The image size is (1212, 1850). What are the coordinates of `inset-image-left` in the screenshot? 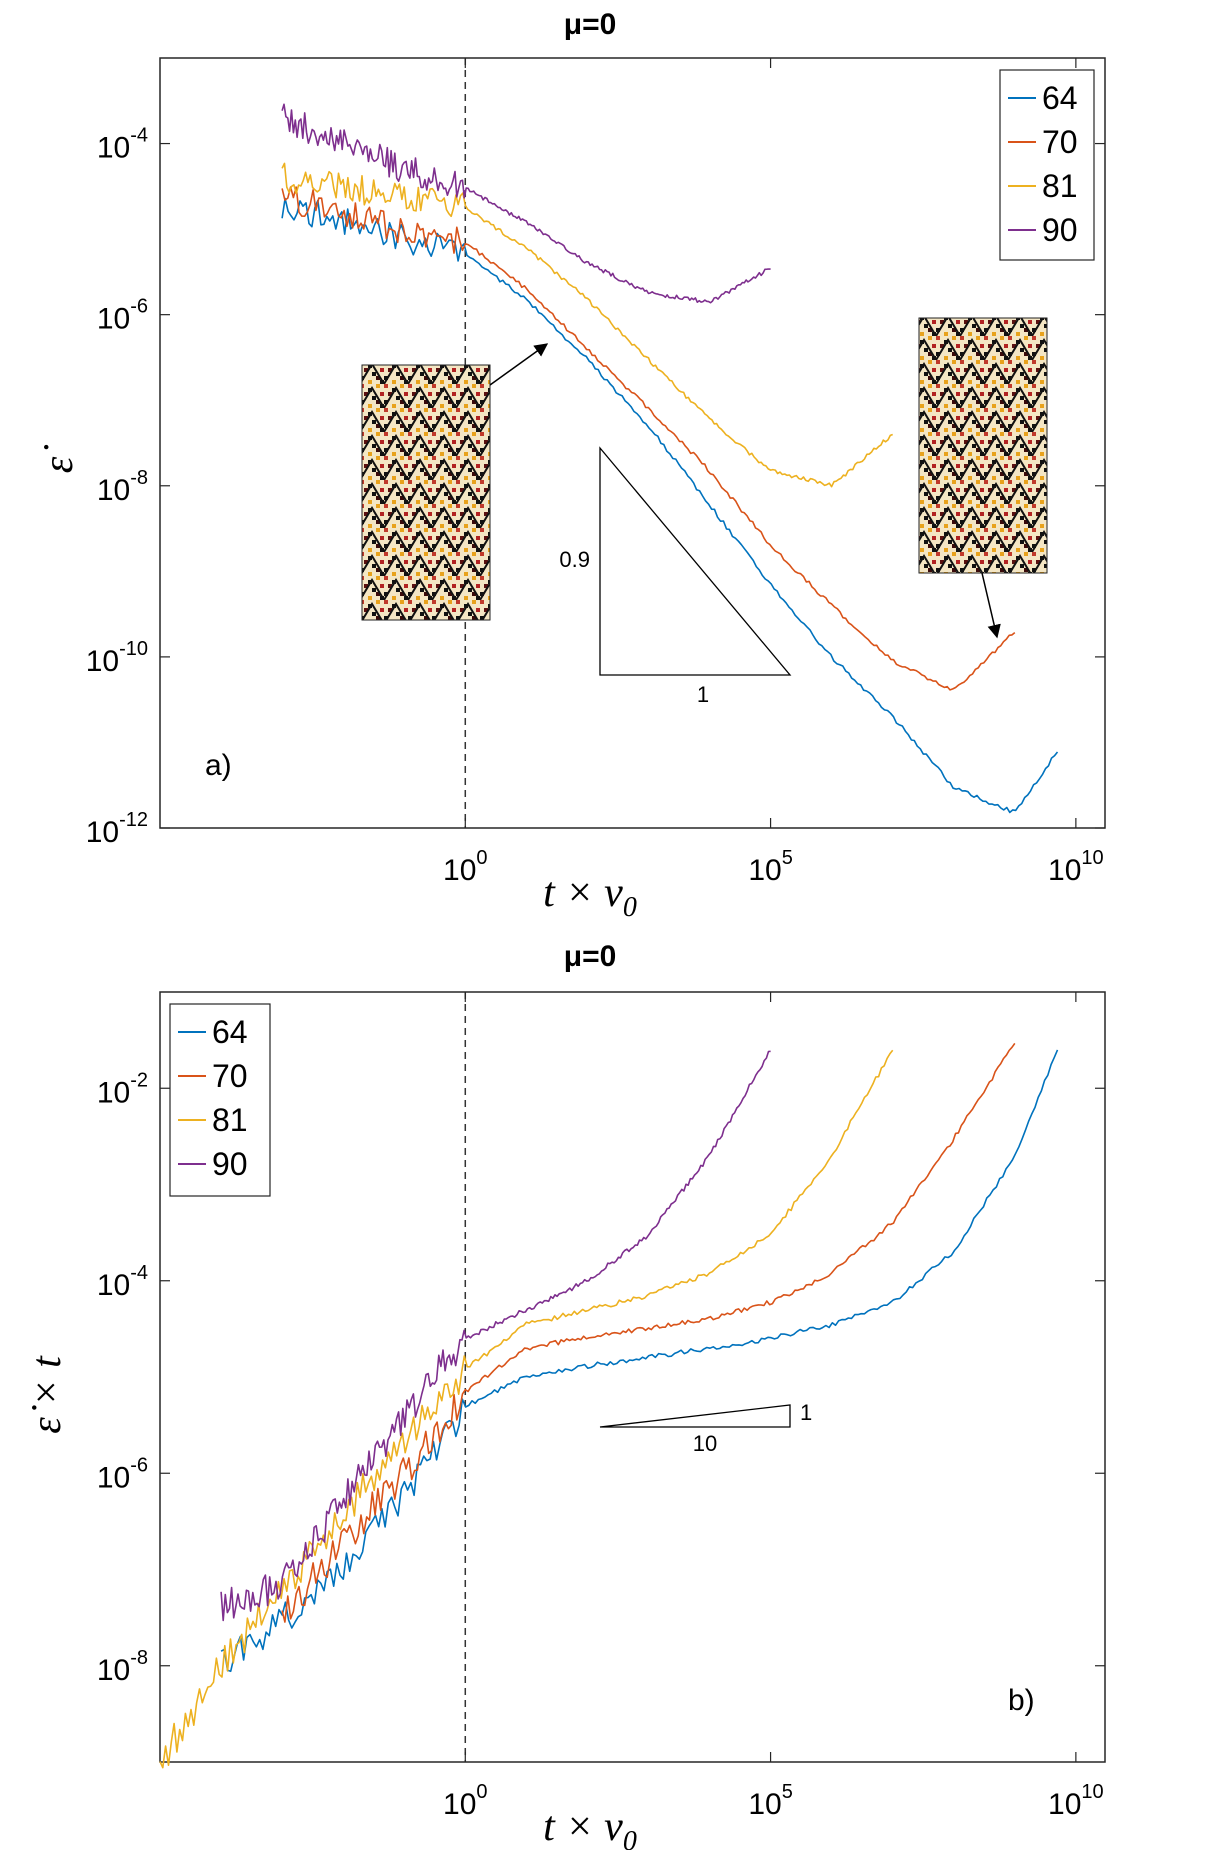 It's located at (426, 492).